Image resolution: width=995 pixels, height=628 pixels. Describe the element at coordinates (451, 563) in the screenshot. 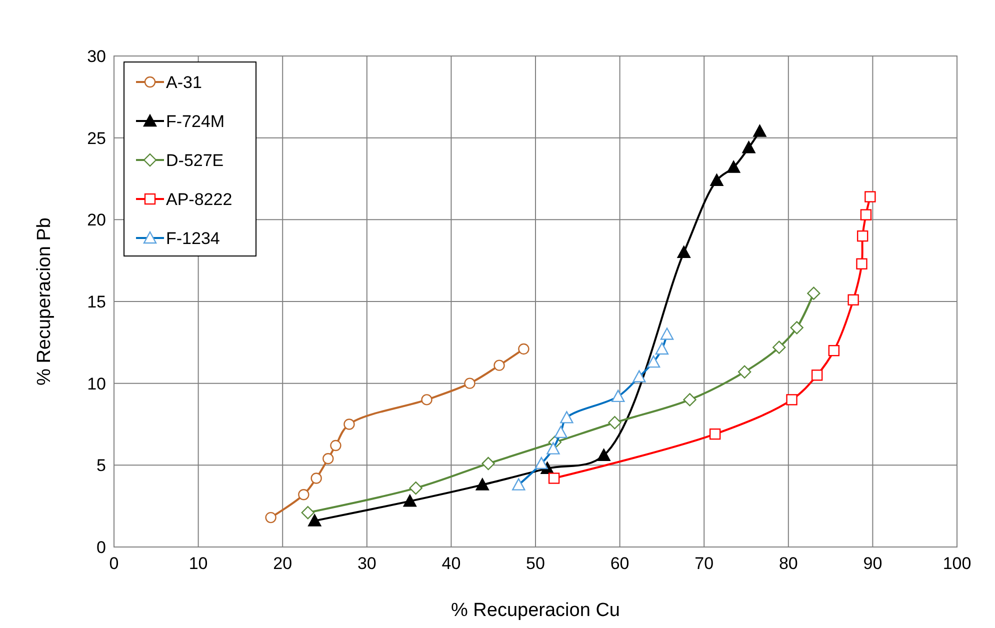

I see `x-tick-label: 40` at that location.